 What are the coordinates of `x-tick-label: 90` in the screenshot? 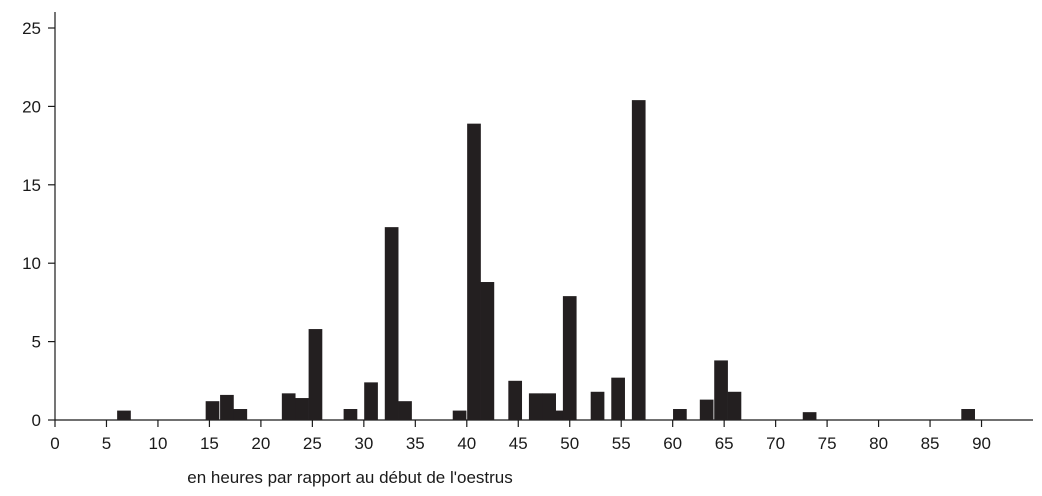 It's located at (981, 443).